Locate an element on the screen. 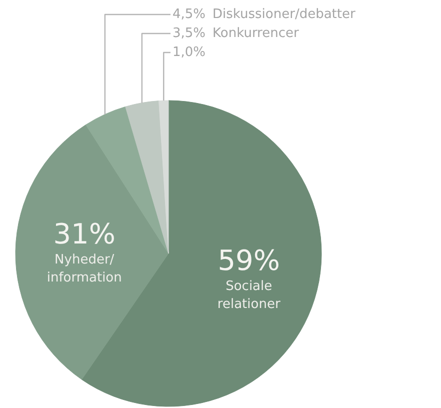  slice-label: Nyheder/ information is located at coordinates (84, 269).